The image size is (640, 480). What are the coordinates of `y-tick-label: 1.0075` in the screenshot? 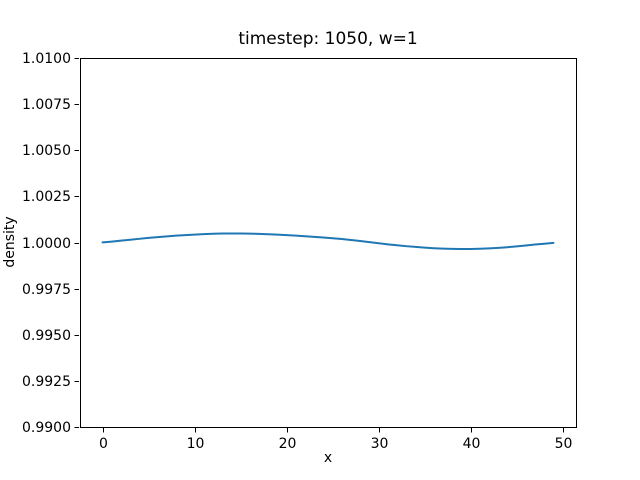 It's located at (46, 105).